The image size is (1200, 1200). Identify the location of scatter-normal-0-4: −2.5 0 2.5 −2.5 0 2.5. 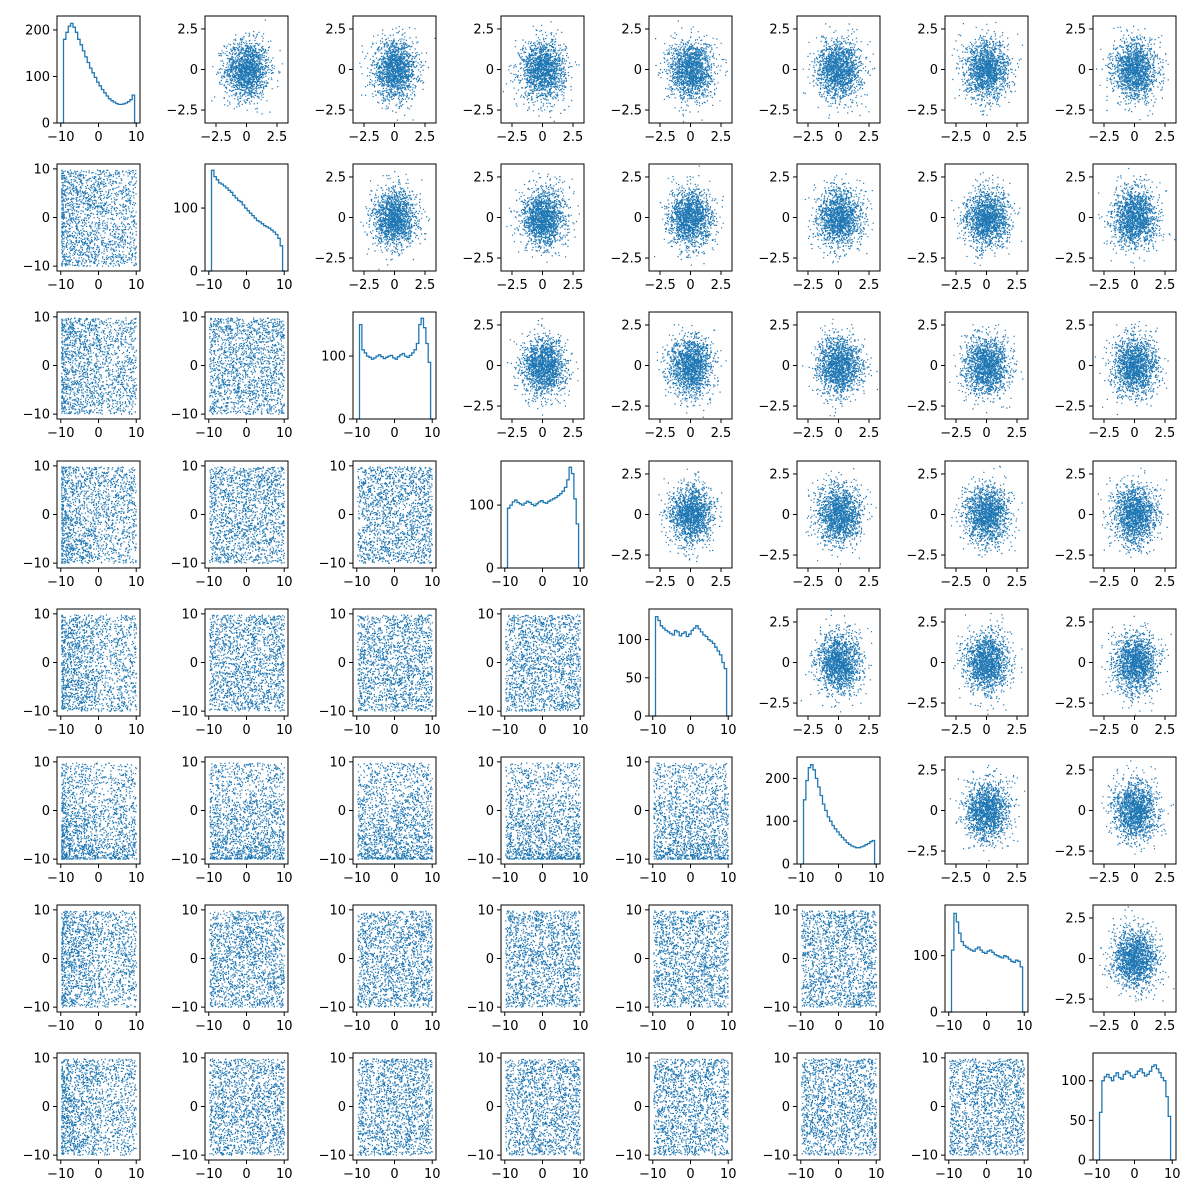
(671, 80).